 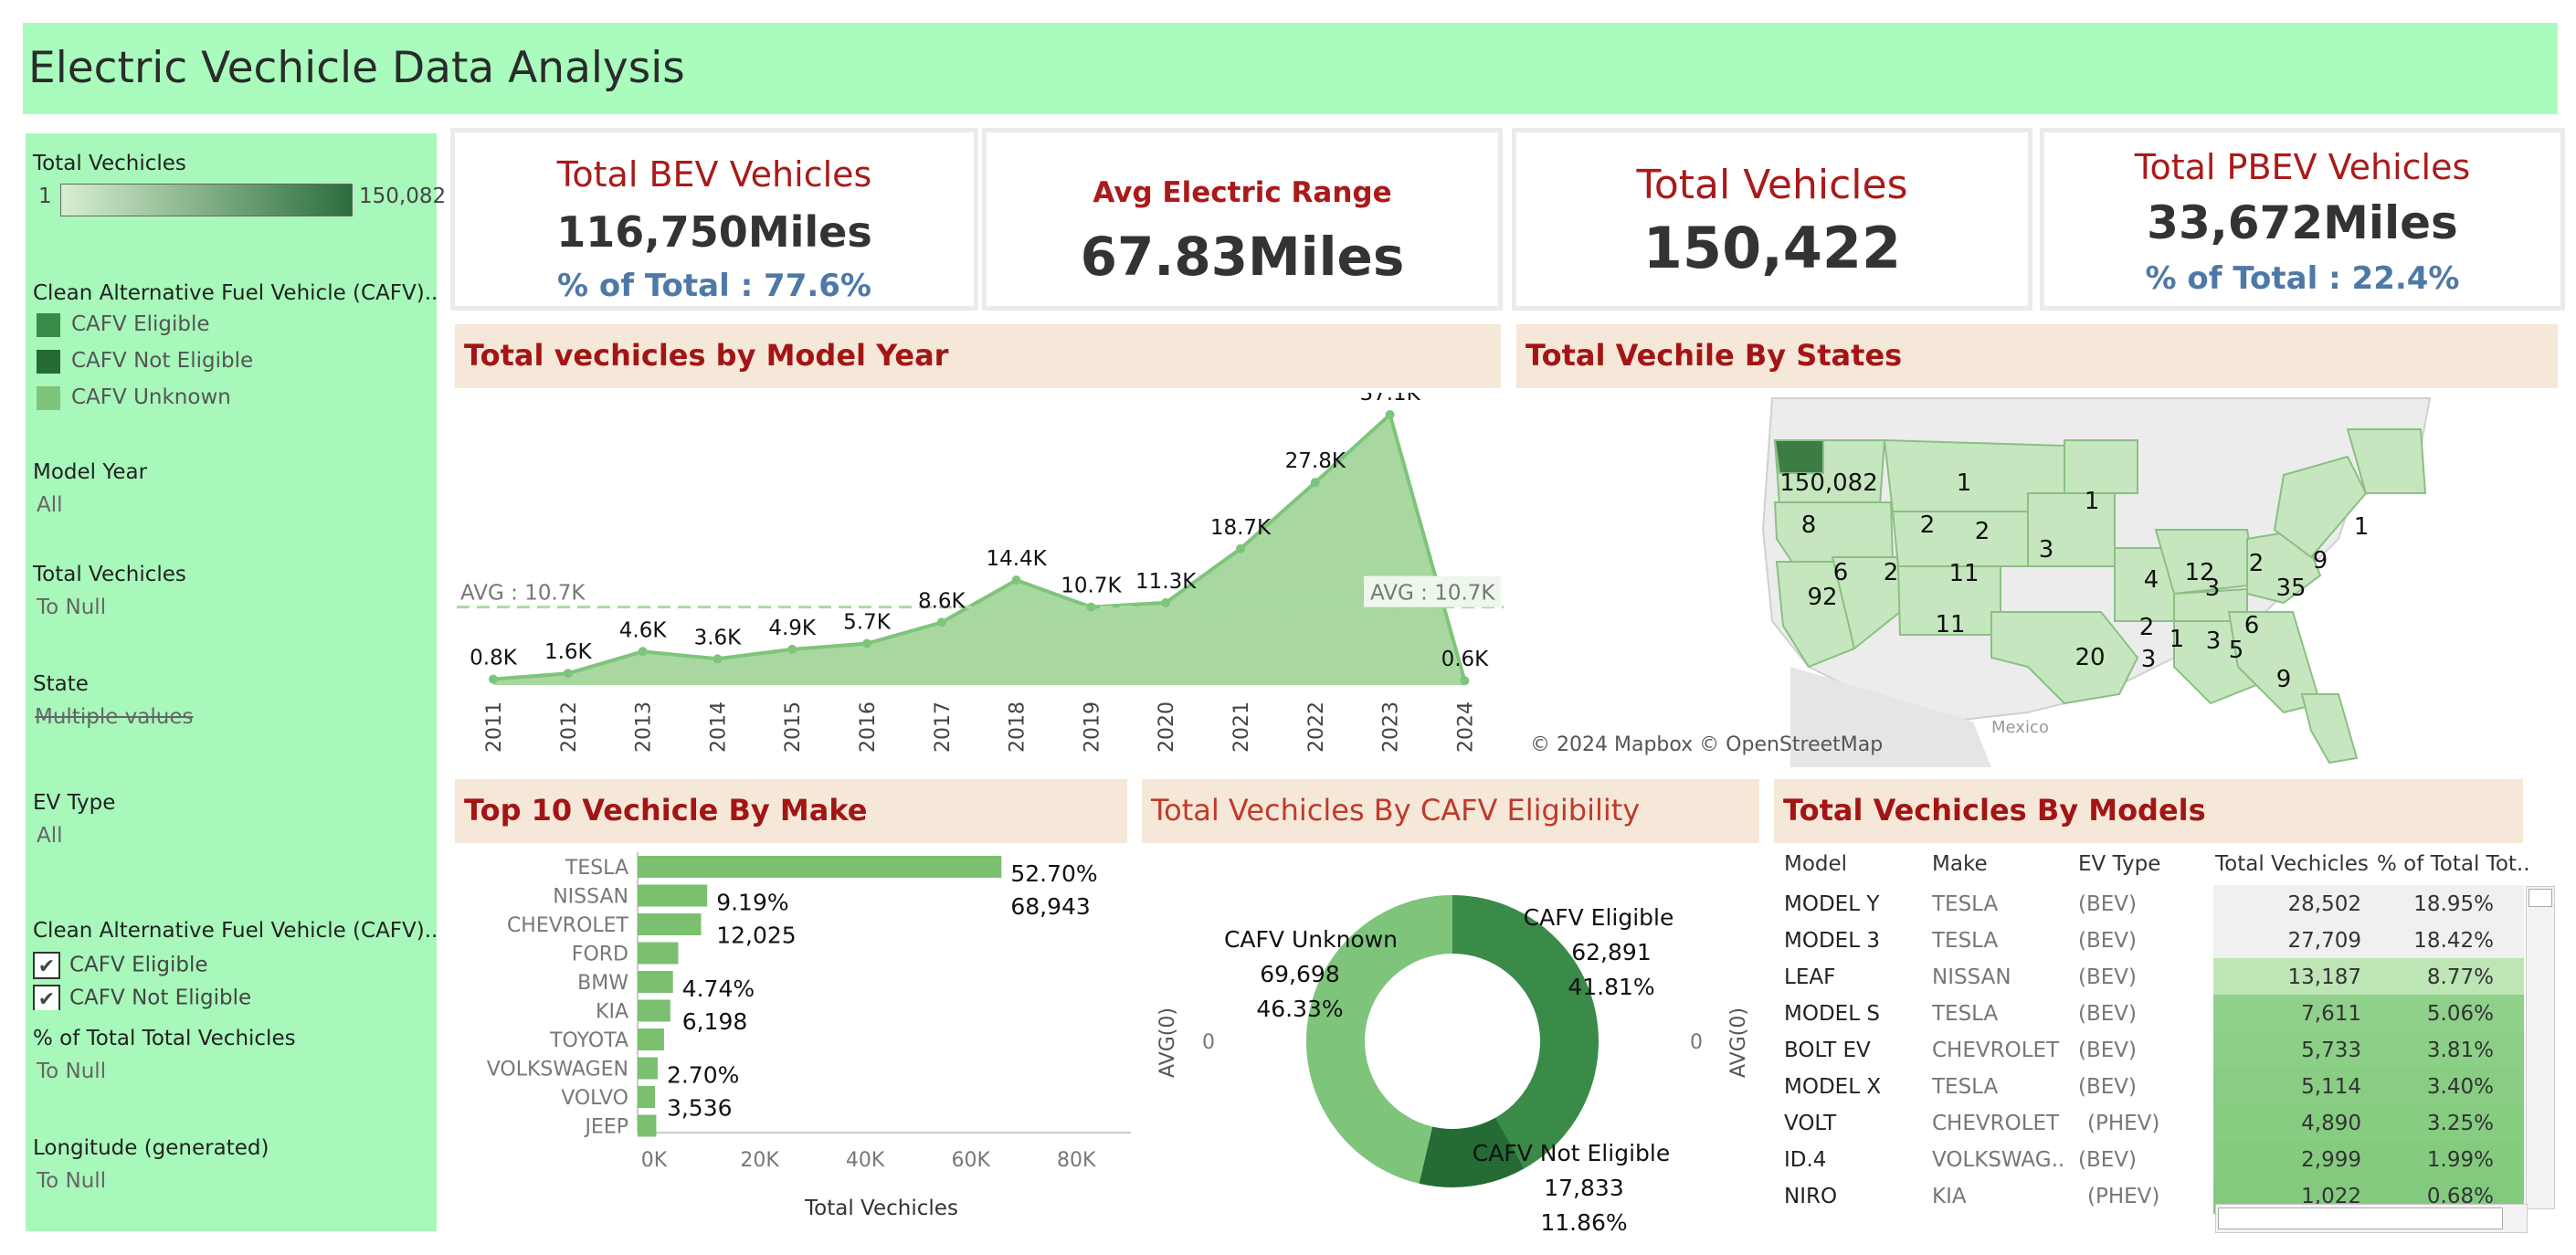 I want to click on longitude-filter-value: To Null, so click(x=72, y=1181).